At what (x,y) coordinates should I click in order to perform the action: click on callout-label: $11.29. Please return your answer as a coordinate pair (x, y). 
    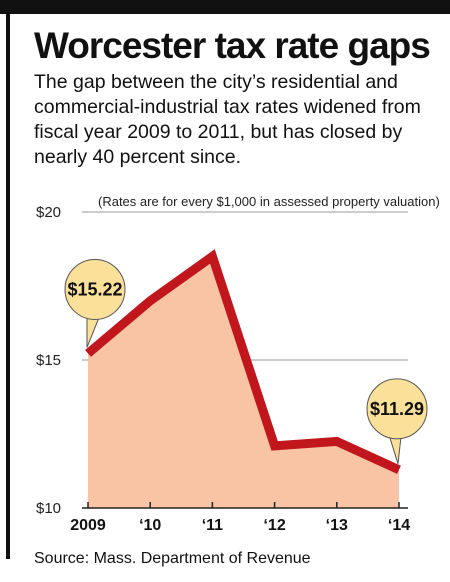
    Looking at the image, I should click on (397, 409).